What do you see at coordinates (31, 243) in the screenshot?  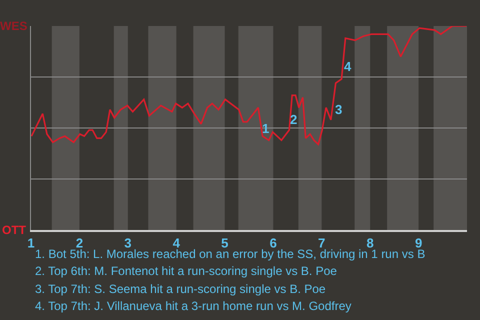 I see `x-tick-label: 1` at bounding box center [31, 243].